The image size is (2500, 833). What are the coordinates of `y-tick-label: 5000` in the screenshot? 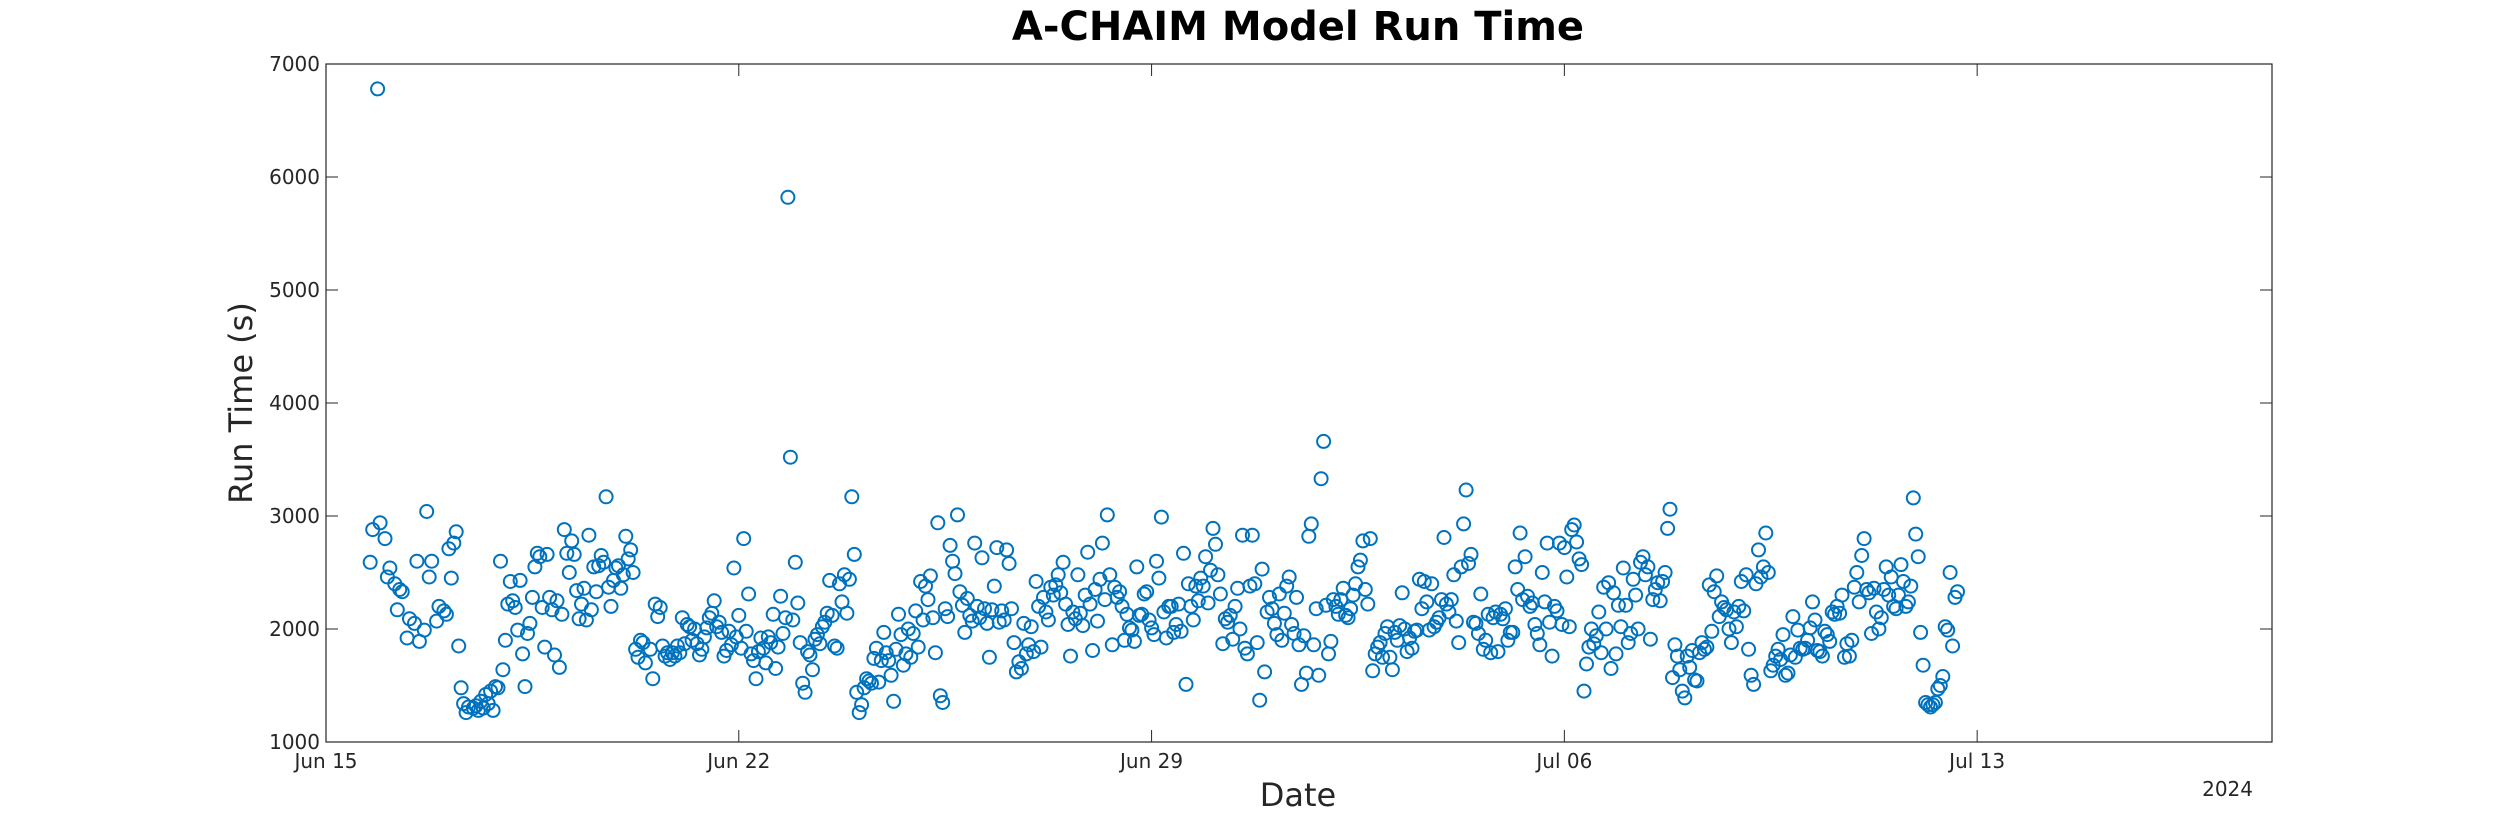 It's located at (294, 290).